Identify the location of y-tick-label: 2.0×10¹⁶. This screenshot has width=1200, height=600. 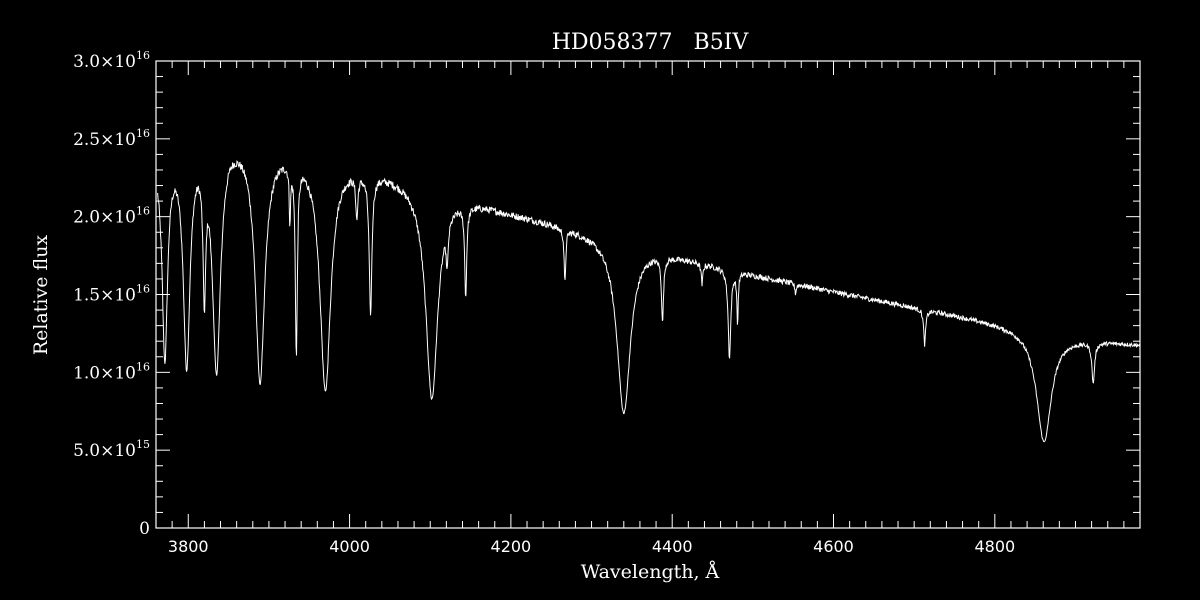
(111, 216).